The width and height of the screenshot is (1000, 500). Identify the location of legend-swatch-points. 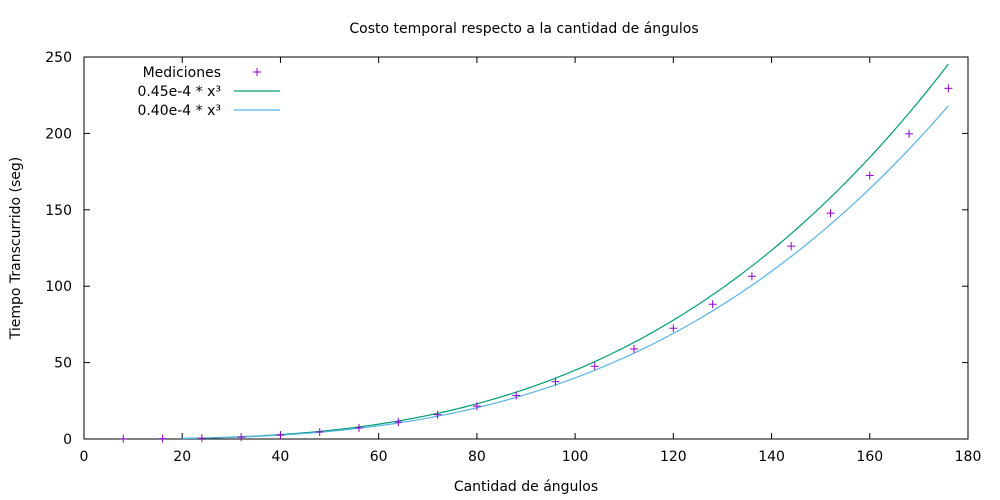
(257, 72).